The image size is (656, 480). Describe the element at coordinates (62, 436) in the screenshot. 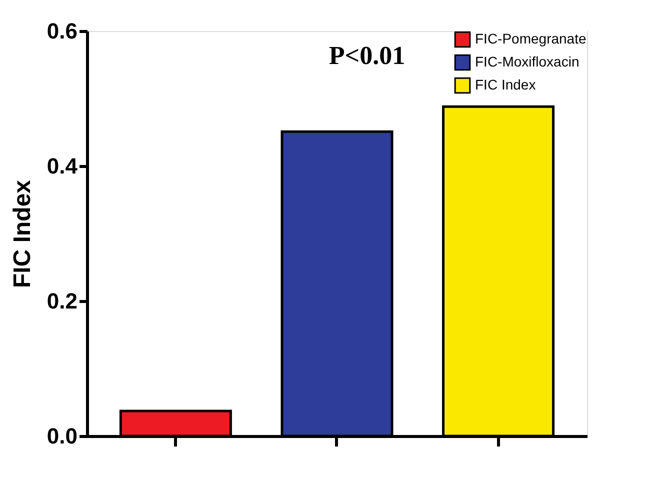

I see `y-tick-label: 0.0` at that location.